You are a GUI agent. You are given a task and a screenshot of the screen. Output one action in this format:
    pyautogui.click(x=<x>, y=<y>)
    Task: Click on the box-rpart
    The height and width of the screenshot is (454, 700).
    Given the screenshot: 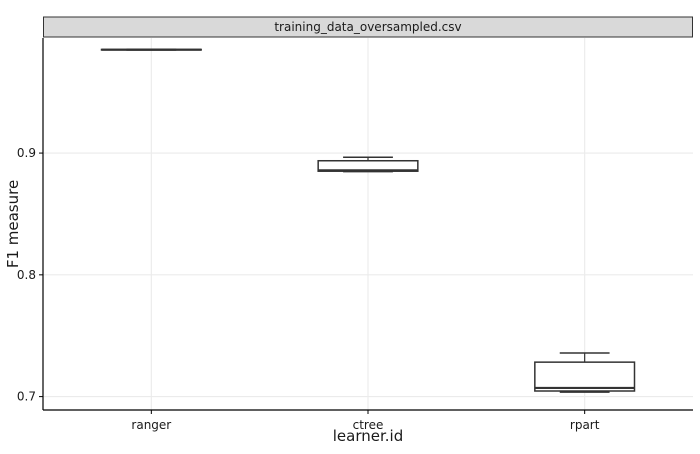 What is the action you would take?
    pyautogui.click(x=585, y=372)
    